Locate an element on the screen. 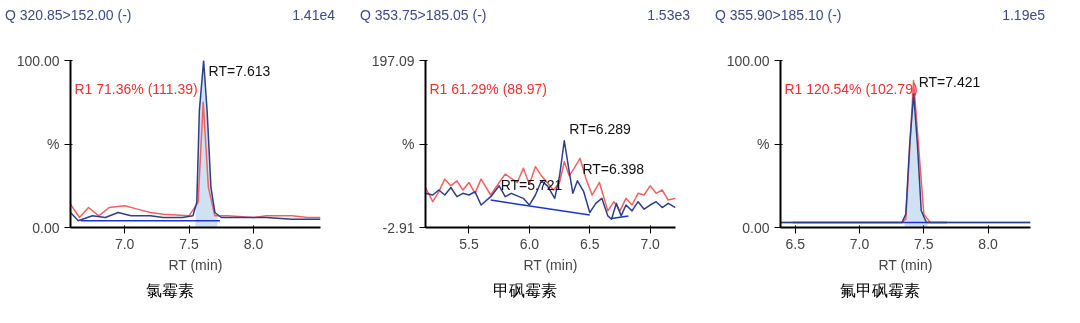 The width and height of the screenshot is (1080, 323). annotation: RT=7.613 is located at coordinates (239, 70).